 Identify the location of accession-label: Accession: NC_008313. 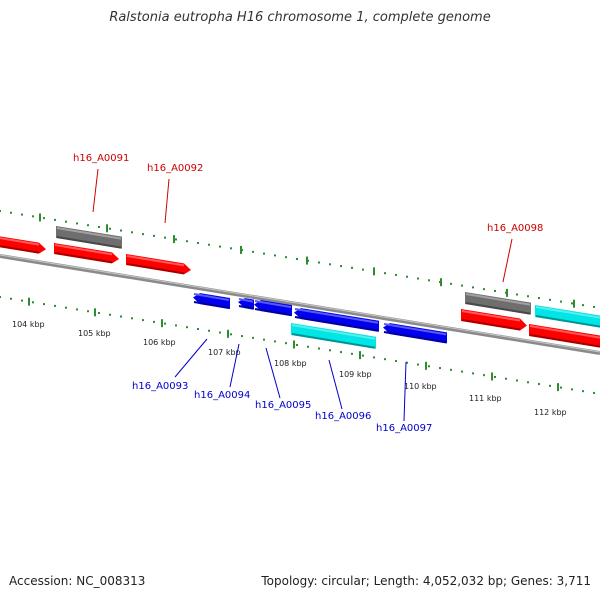
(77, 581).